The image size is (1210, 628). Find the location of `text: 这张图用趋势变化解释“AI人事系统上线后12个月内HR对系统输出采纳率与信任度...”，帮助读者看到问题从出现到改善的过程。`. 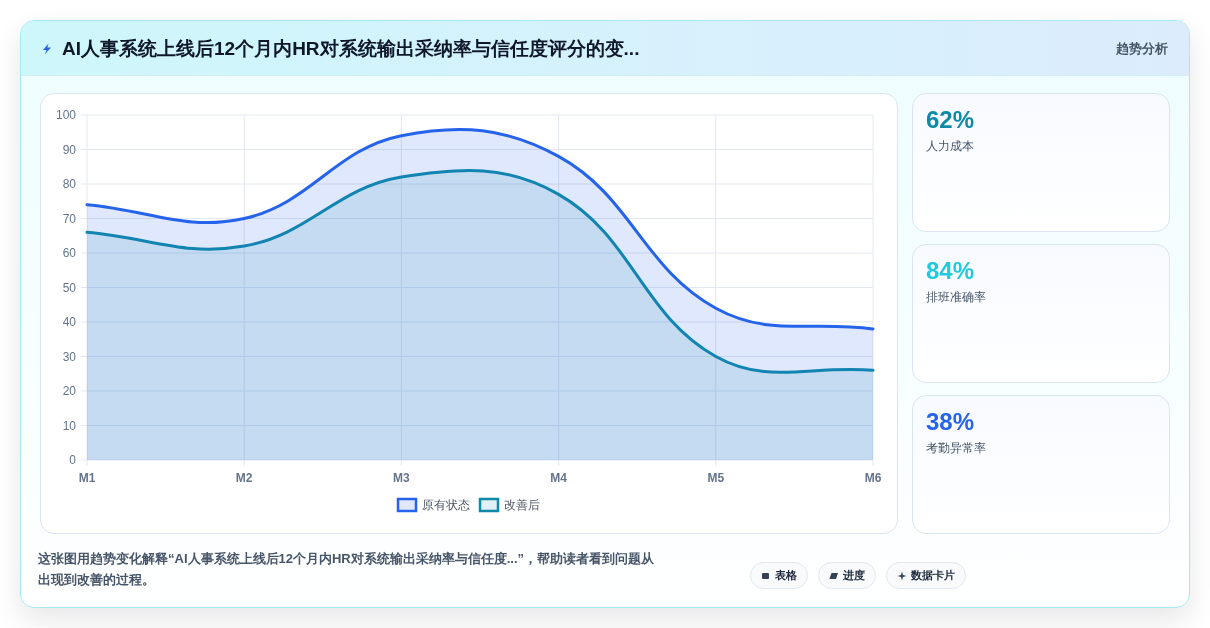

text: 这张图用趋势变化解释“AI人事系统上线后12个月内HR对系统输出采纳率与信任度...”，帮助读者看到问题从出现到改善的过程。 is located at coordinates (347, 569).